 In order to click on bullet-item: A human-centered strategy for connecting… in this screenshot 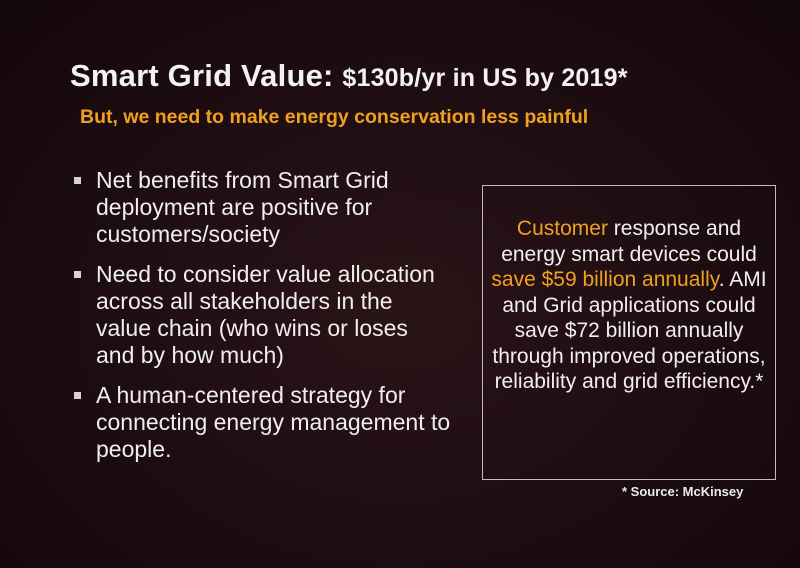, I will do `click(262, 422)`.